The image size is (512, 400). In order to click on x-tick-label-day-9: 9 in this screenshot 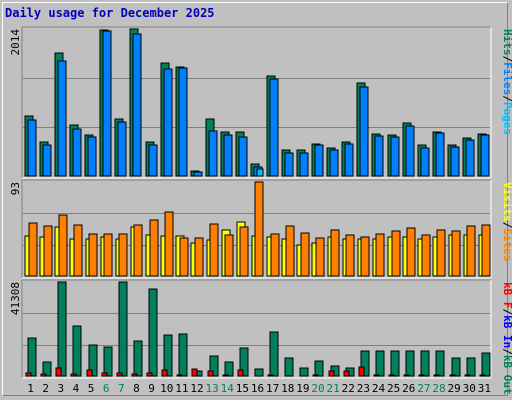, I will do `click(151, 388)`.